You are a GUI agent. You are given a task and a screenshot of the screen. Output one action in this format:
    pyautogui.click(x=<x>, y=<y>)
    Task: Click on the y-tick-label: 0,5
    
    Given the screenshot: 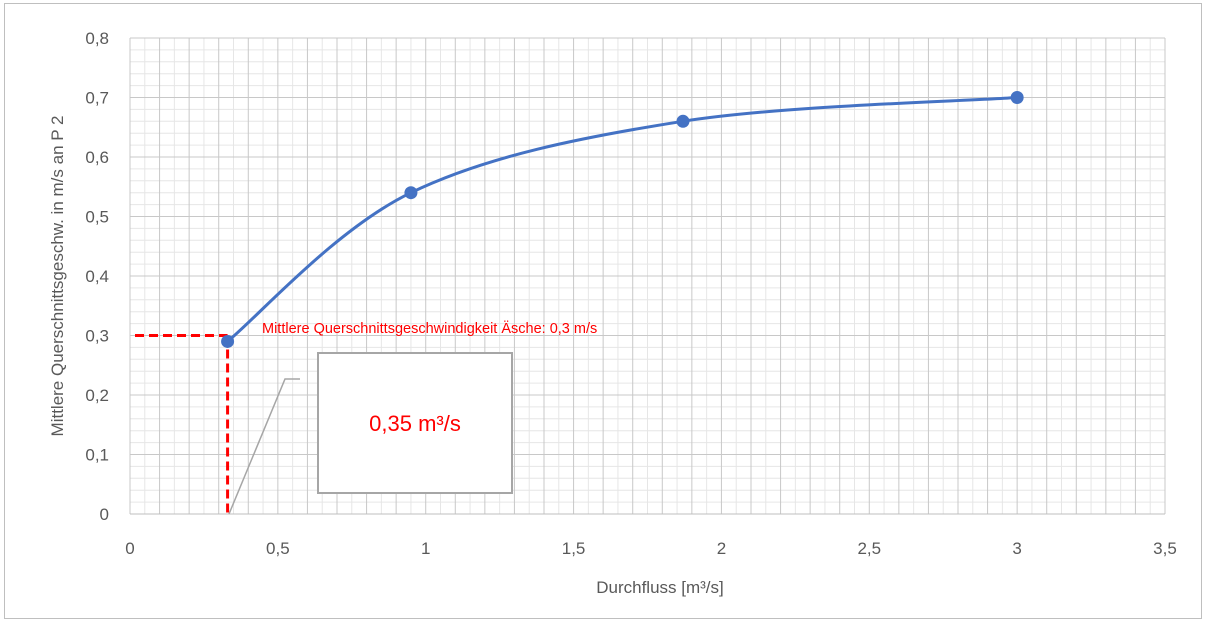 What is the action you would take?
    pyautogui.click(x=97, y=217)
    